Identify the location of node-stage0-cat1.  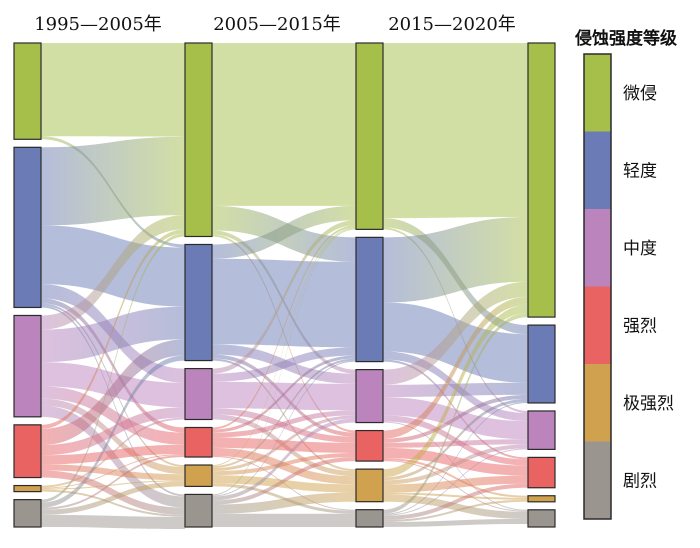
(27, 227).